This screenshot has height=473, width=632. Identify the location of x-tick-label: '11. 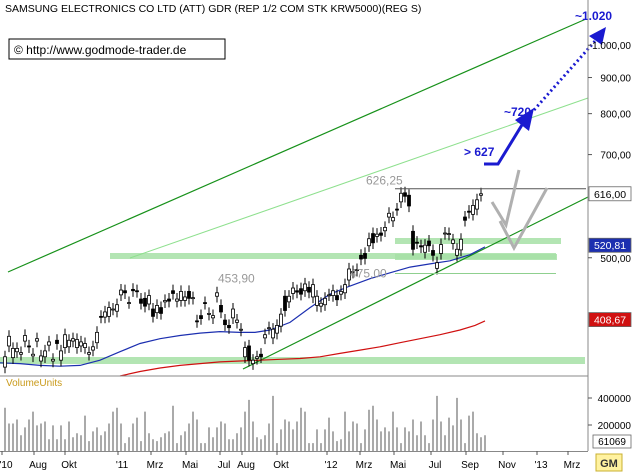
(122, 465).